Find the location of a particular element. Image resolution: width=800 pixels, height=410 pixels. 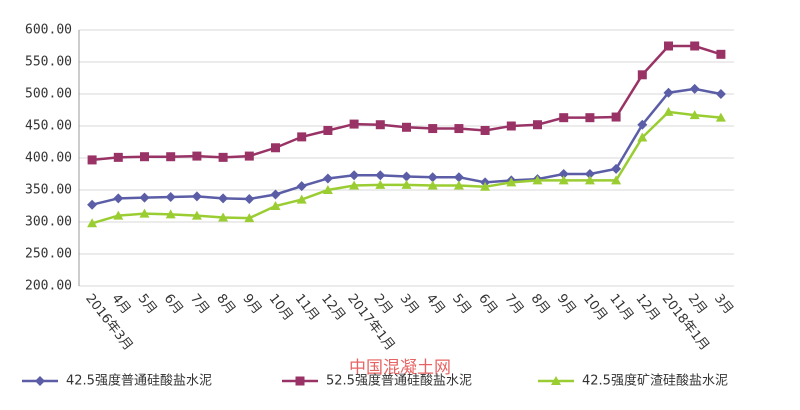

y-tick-label: 200.00 is located at coordinates (48, 286).